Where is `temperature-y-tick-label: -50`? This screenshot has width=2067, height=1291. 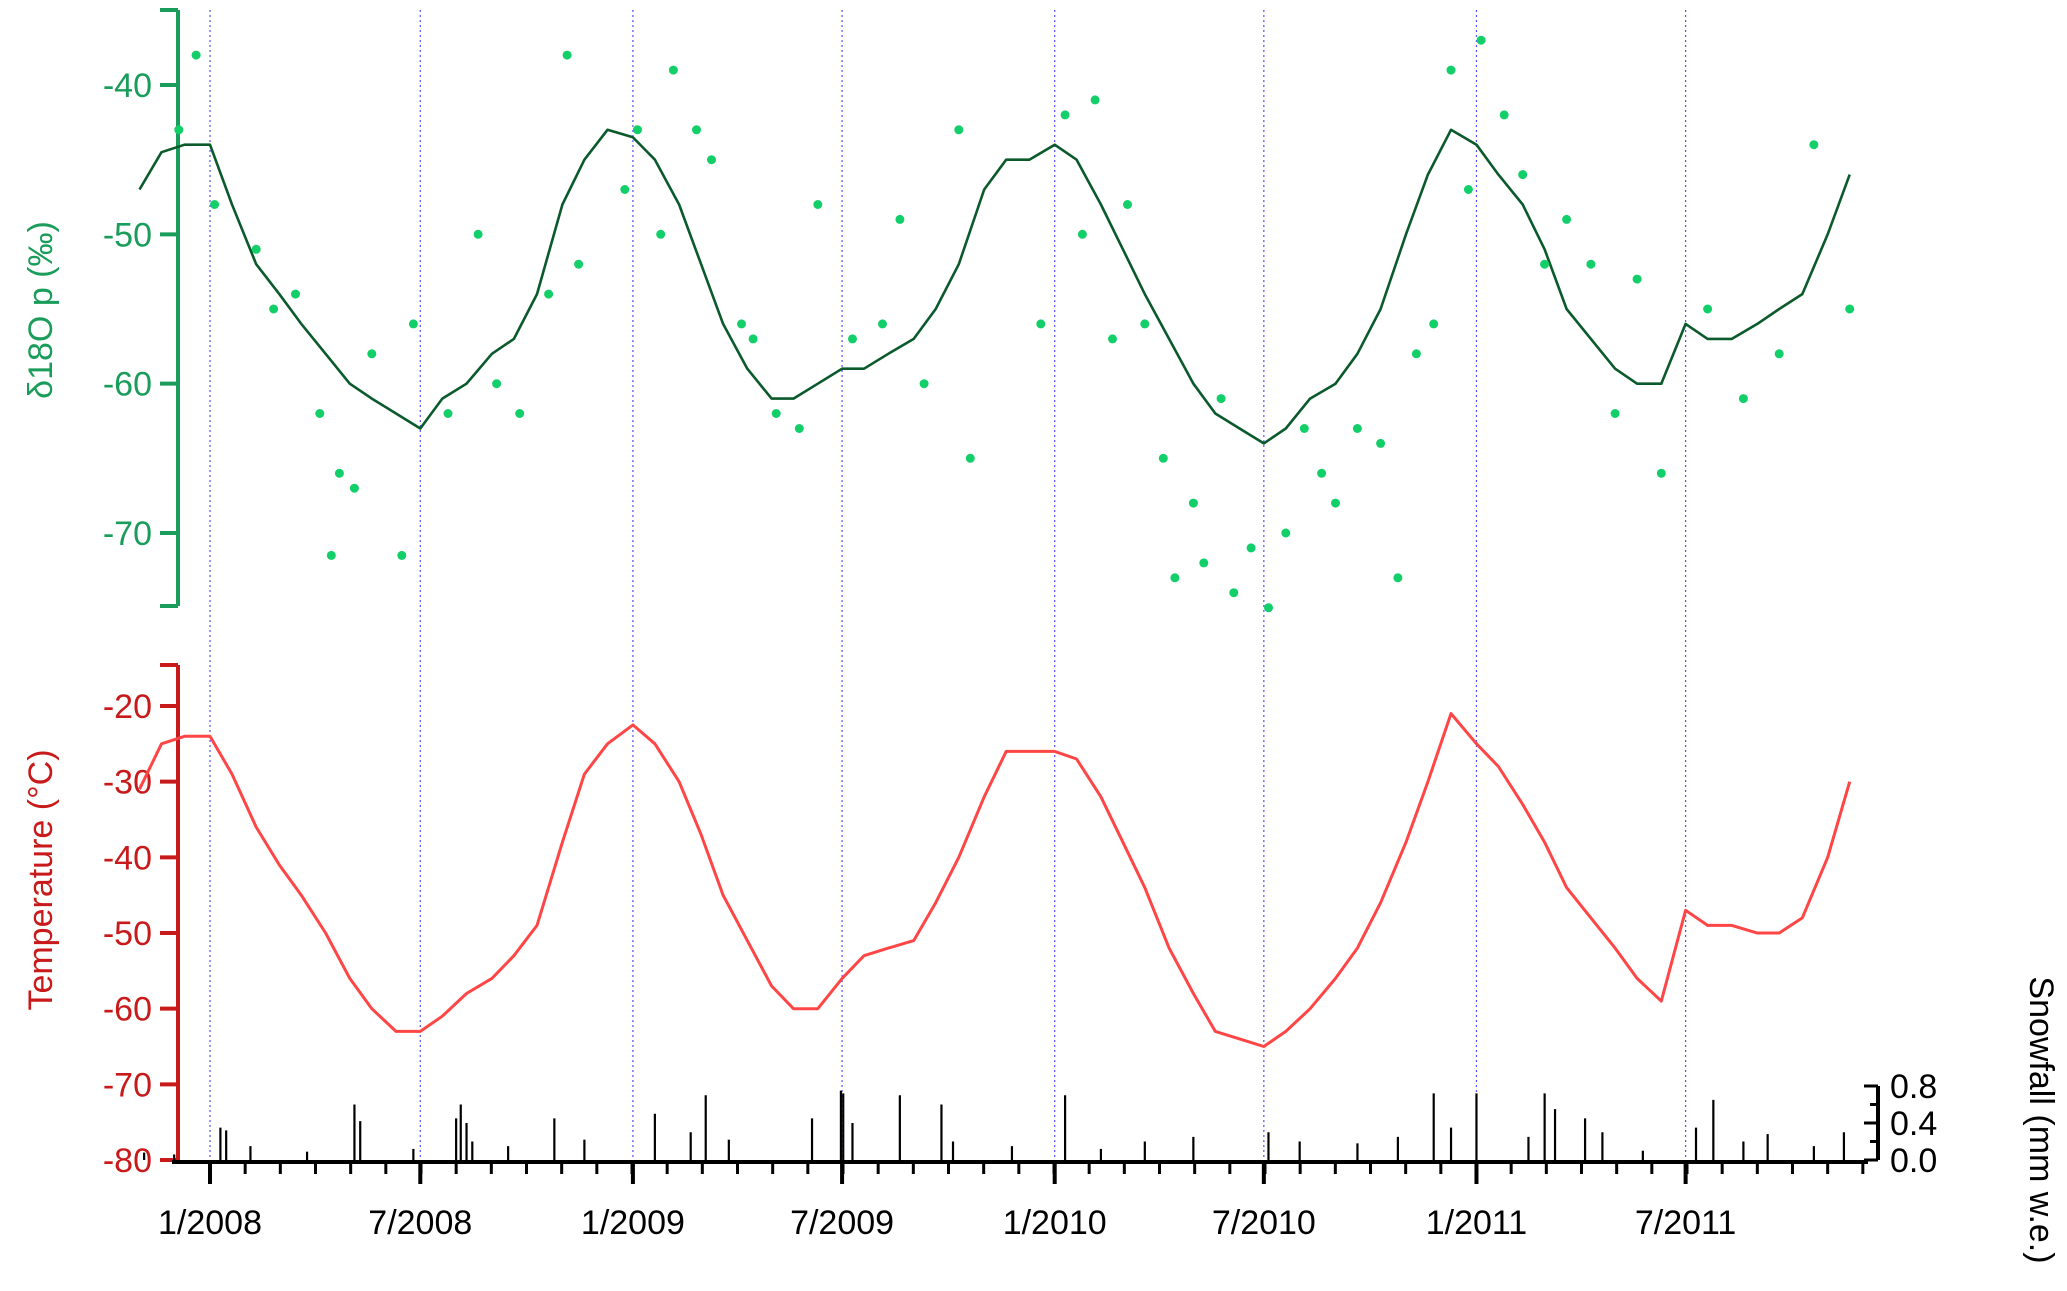
temperature-y-tick-label: -50 is located at coordinates (127, 934).